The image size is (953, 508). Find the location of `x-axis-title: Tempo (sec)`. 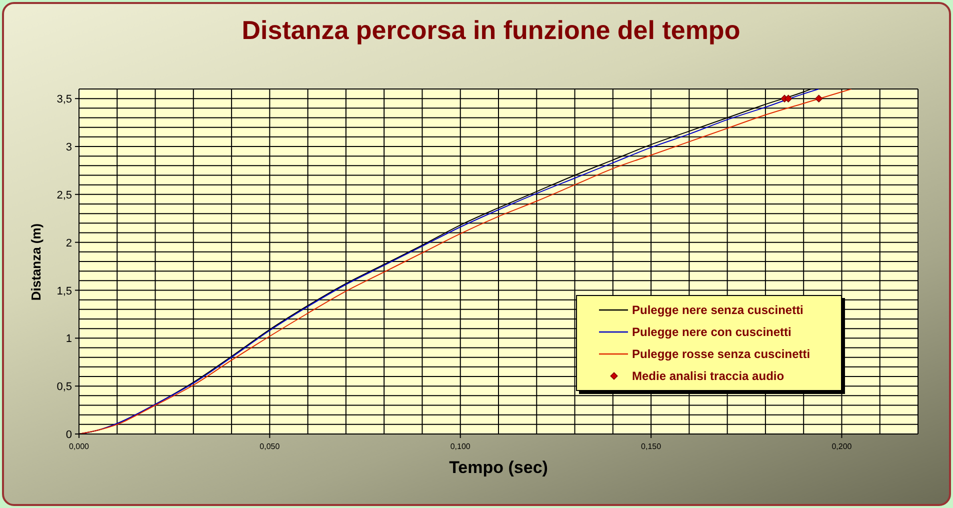

x-axis-title: Tempo (sec) is located at coordinates (498, 468).